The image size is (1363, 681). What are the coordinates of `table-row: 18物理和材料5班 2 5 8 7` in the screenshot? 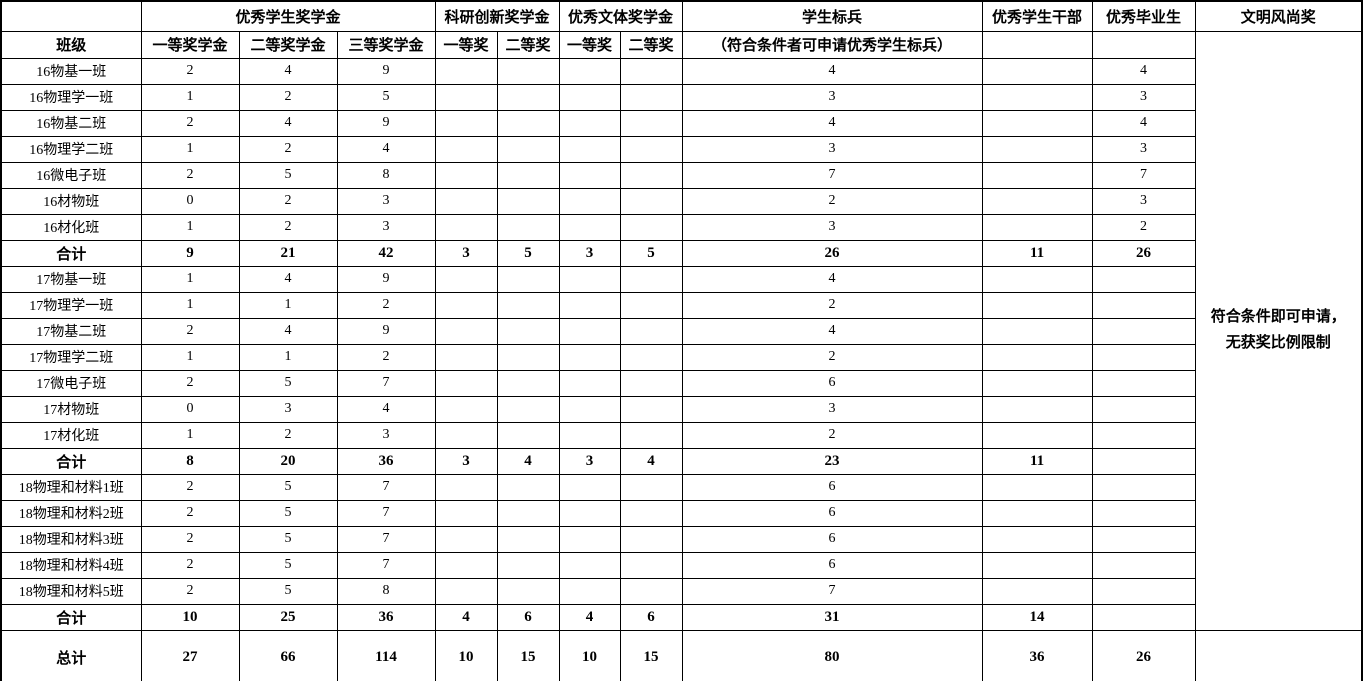 It's located at (681, 591).